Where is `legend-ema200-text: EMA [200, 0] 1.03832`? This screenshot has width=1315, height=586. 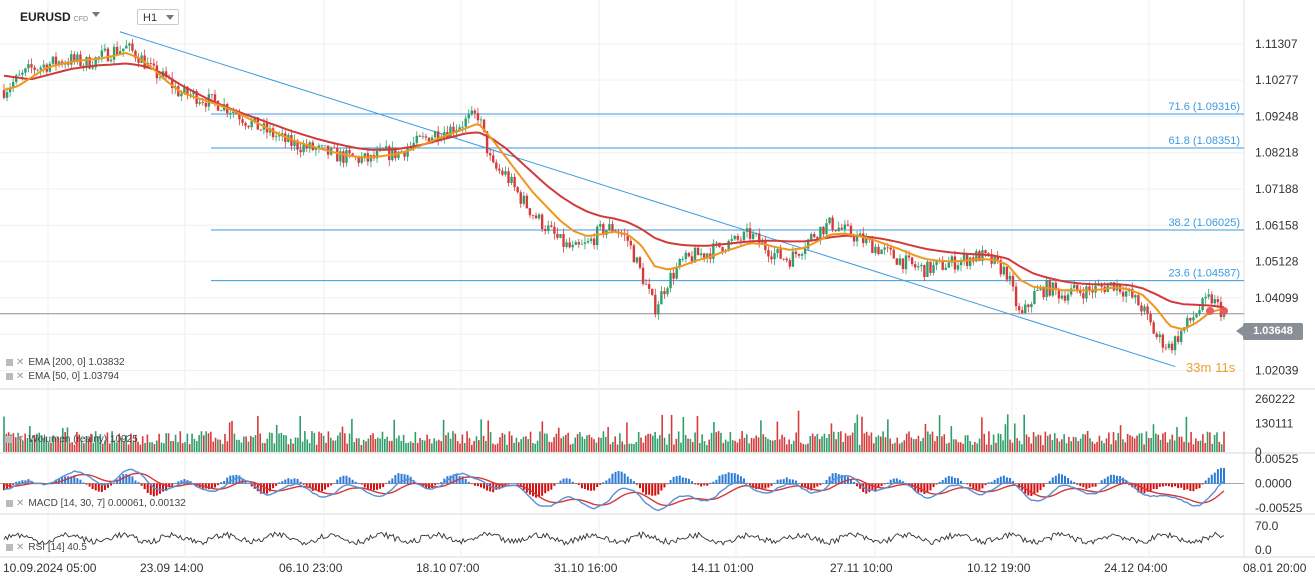
legend-ema200-text: EMA [200, 0] 1.03832 is located at coordinates (76, 362).